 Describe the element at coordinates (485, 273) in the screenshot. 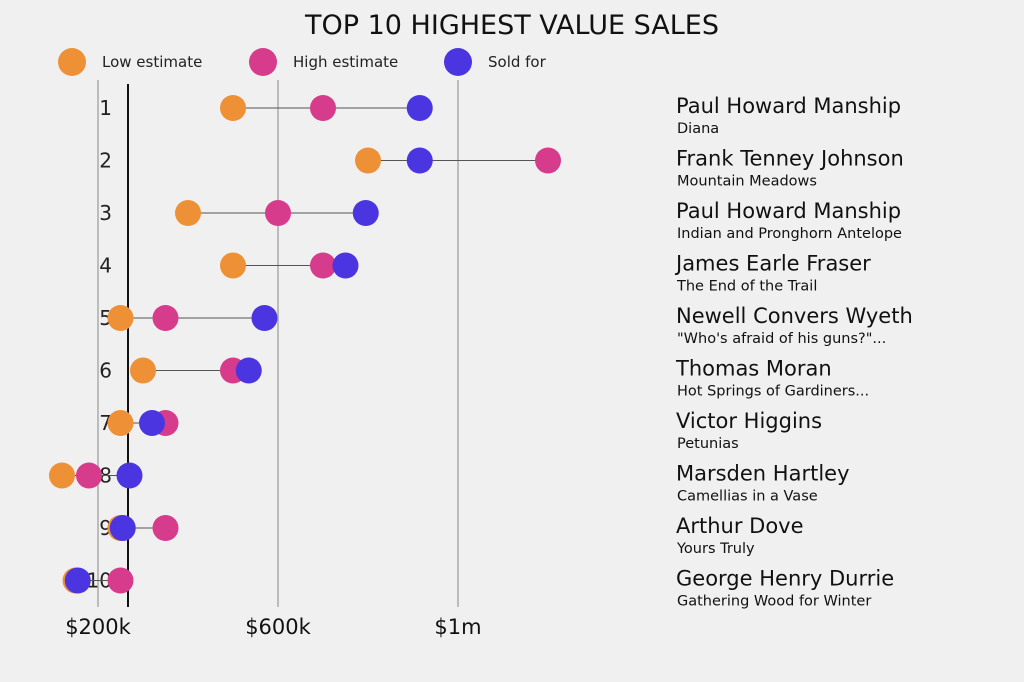

I see `row-4: 4 James Earle Fraser The End of the Trail` at that location.